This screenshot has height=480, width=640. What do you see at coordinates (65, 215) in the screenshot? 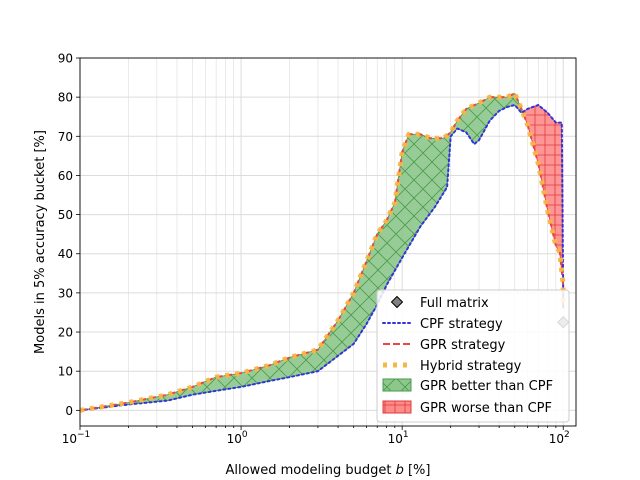
I see `y-tick-label: 50` at bounding box center [65, 215].